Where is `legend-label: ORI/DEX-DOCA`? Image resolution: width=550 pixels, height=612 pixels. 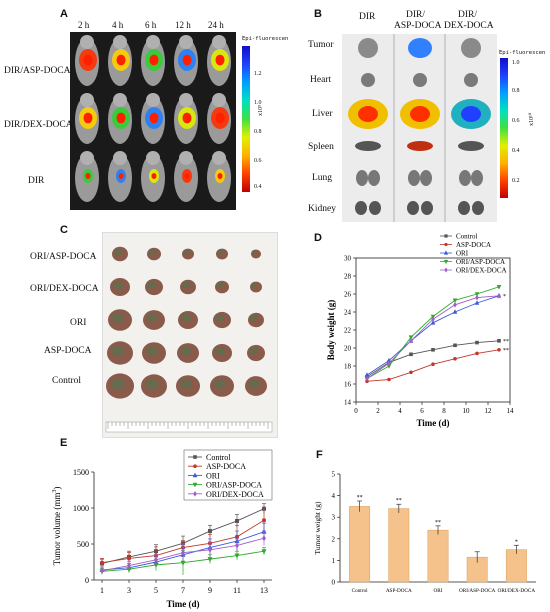 legend-label: ORI/DEX-DOCA is located at coordinates (481, 271).